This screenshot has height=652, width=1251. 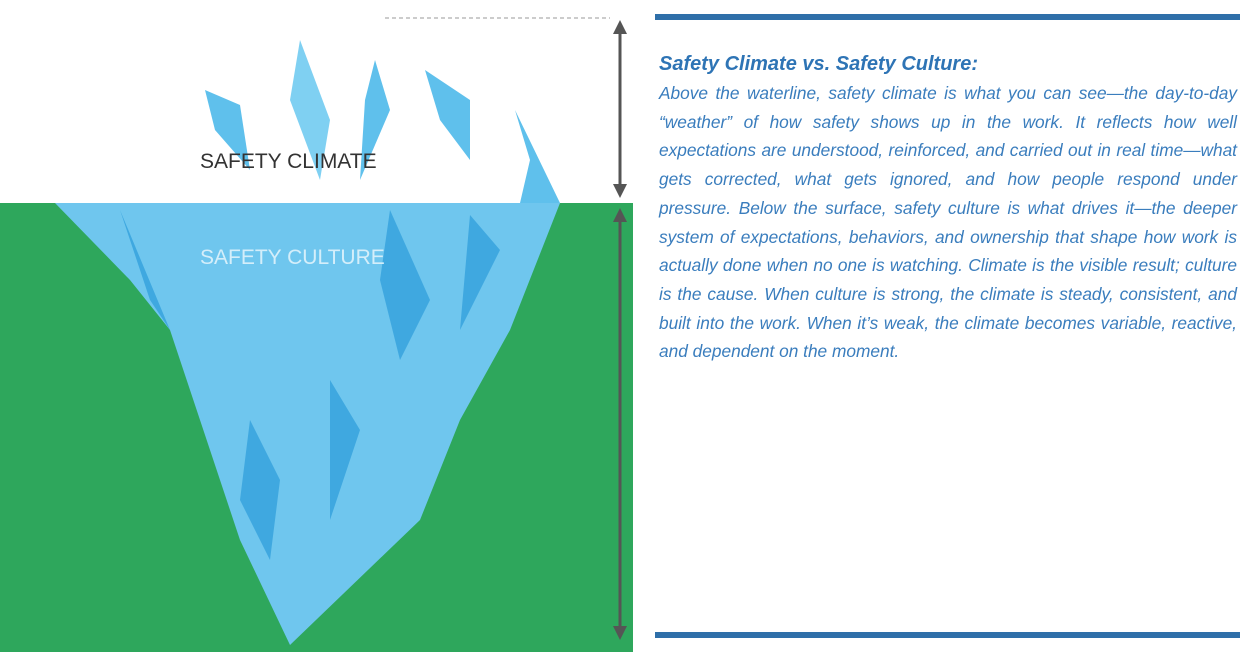 What do you see at coordinates (947, 635) in the screenshot?
I see `bottom-rule` at bounding box center [947, 635].